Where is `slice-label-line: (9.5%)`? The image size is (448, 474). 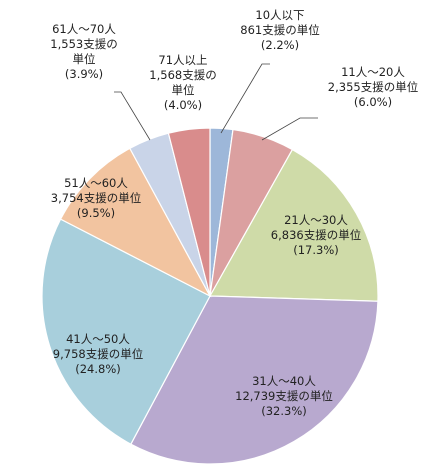 slice-label-line: (9.5%) is located at coordinates (96, 213).